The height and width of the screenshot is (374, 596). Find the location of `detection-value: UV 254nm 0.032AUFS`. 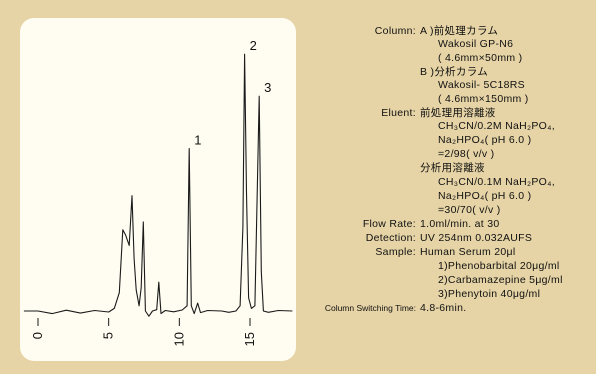

detection-value: UV 254nm 0.032AUFS is located at coordinates (476, 238).